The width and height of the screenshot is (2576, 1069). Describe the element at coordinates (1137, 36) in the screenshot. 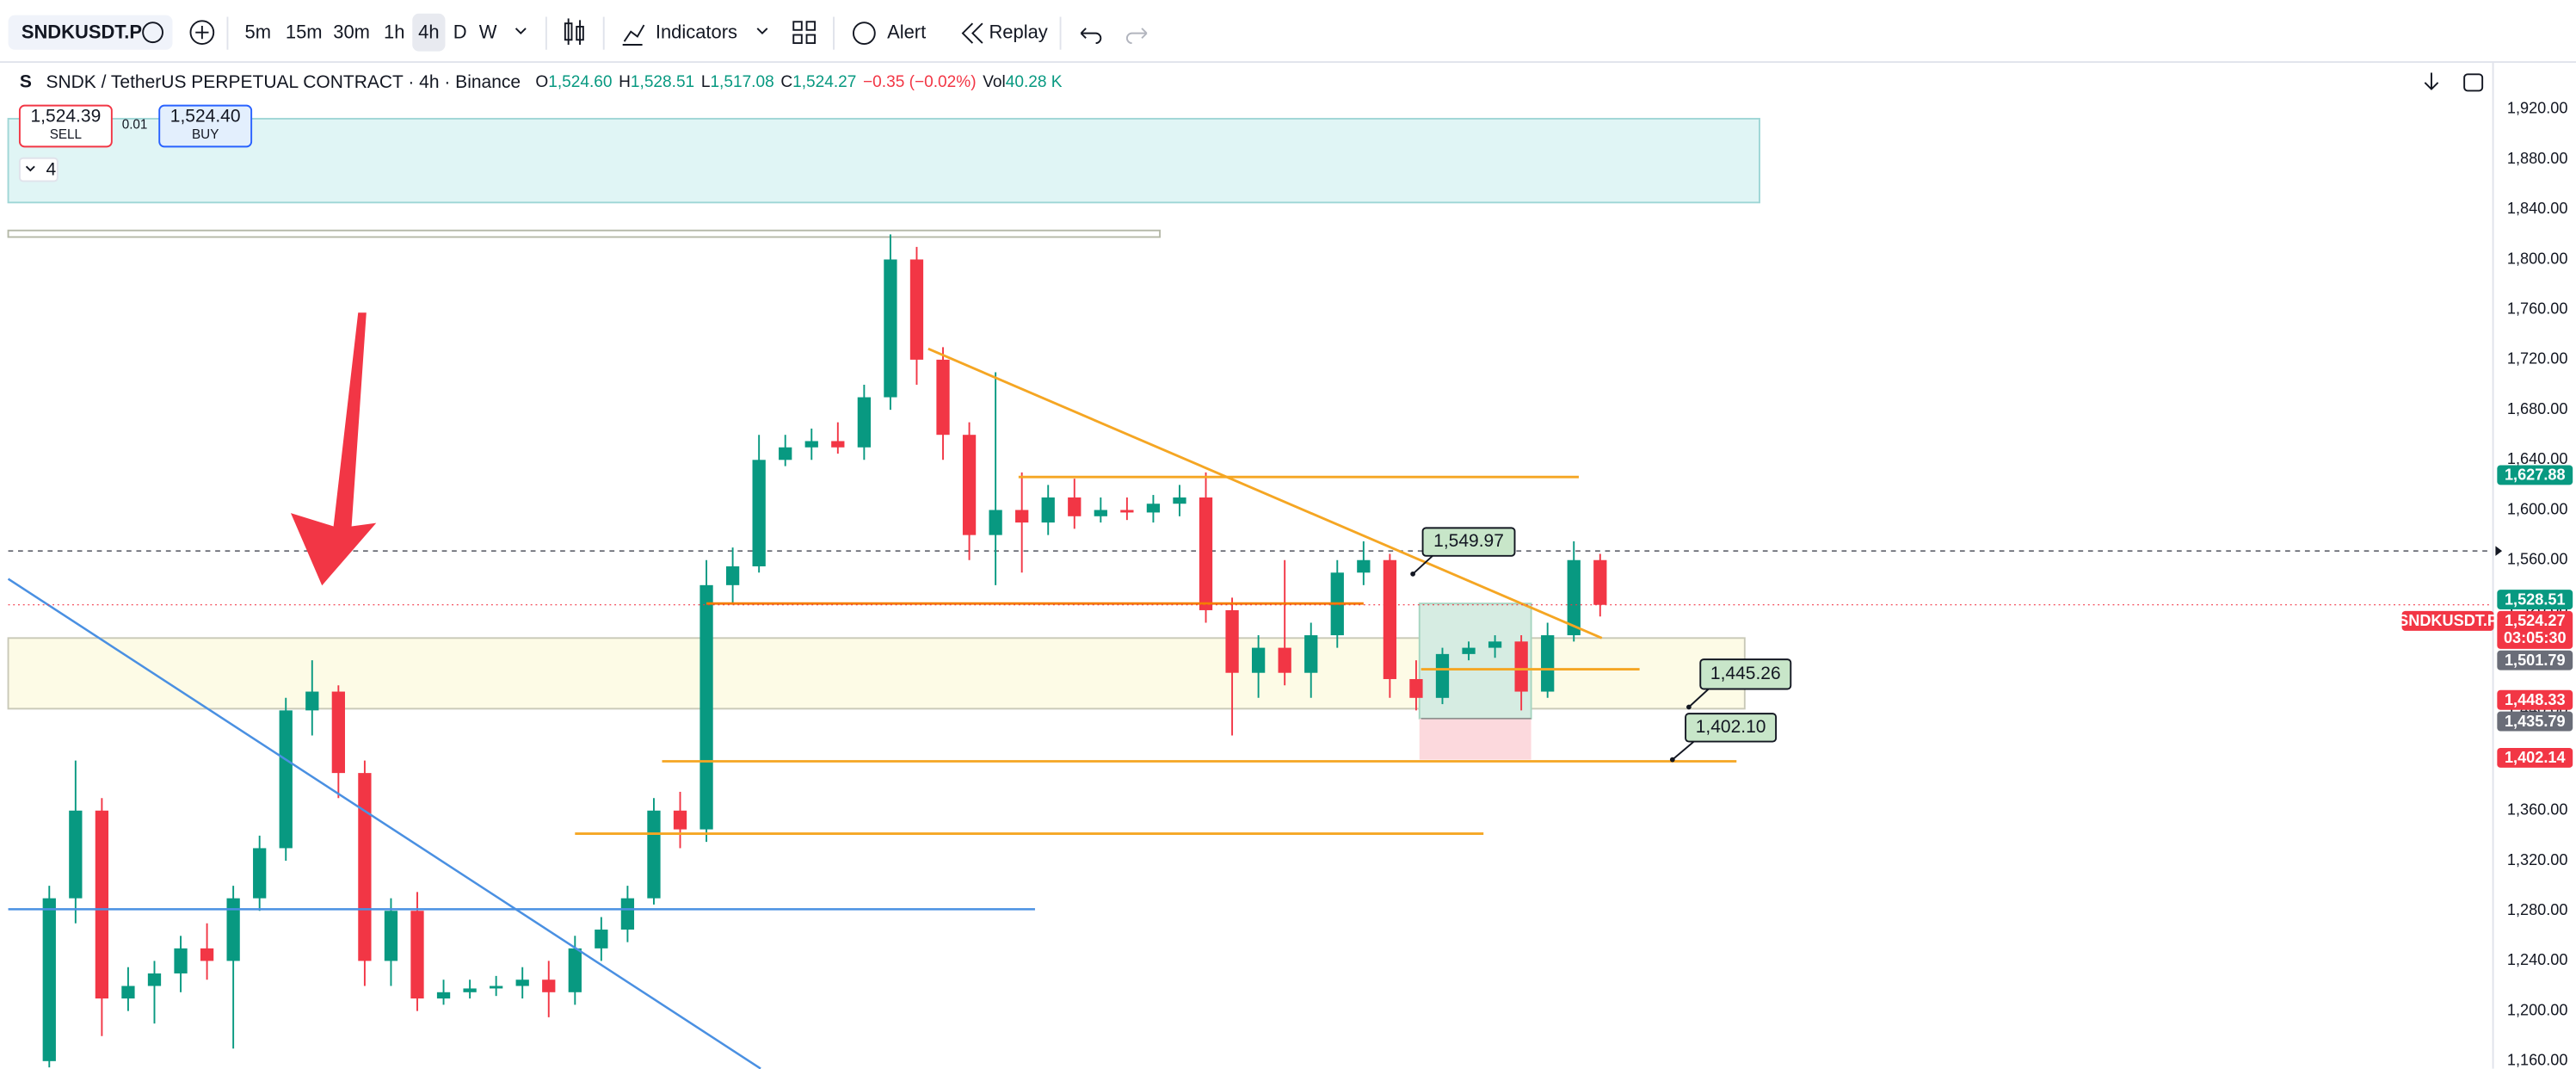

I see `redo-button` at that location.